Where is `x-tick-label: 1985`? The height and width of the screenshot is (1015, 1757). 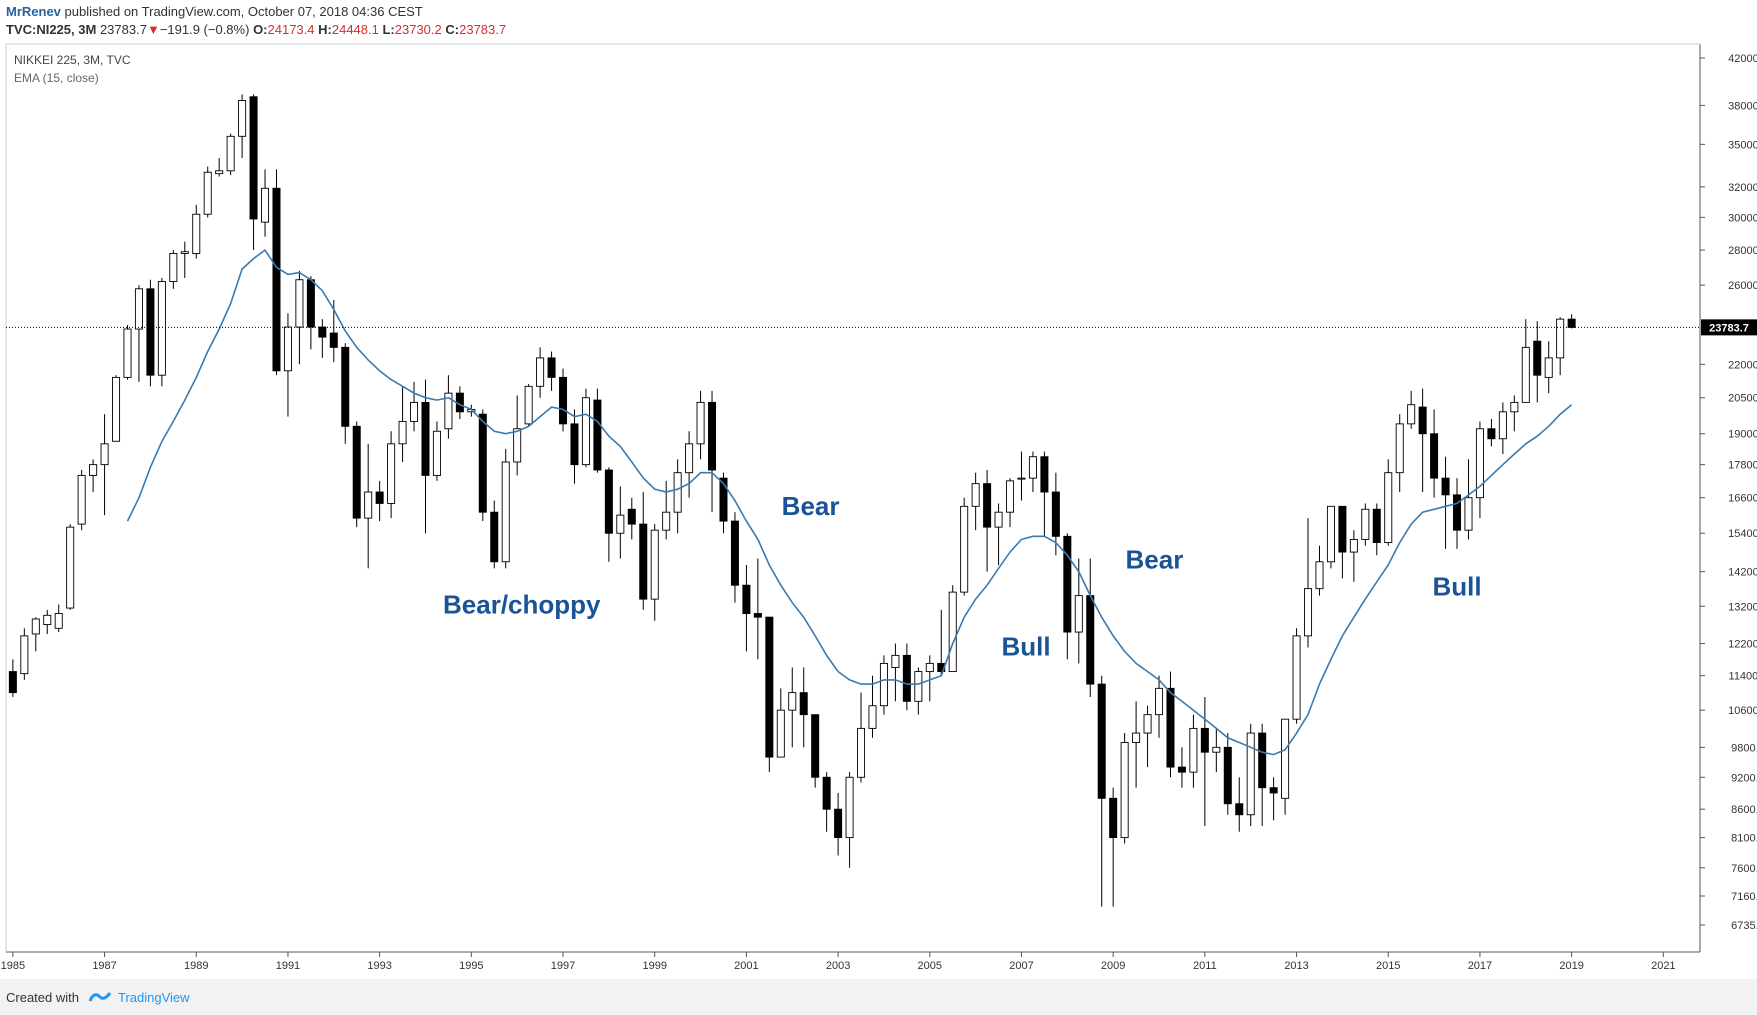 x-tick-label: 1985 is located at coordinates (13, 966).